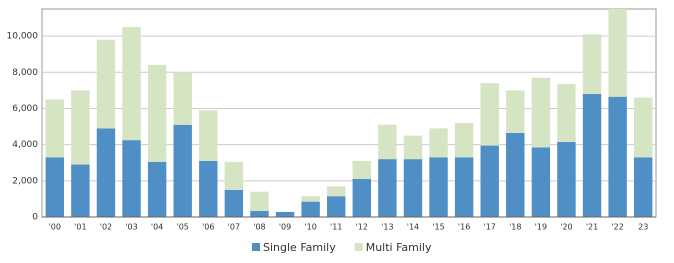  I want to click on x-tick-label: '17, so click(490, 227).